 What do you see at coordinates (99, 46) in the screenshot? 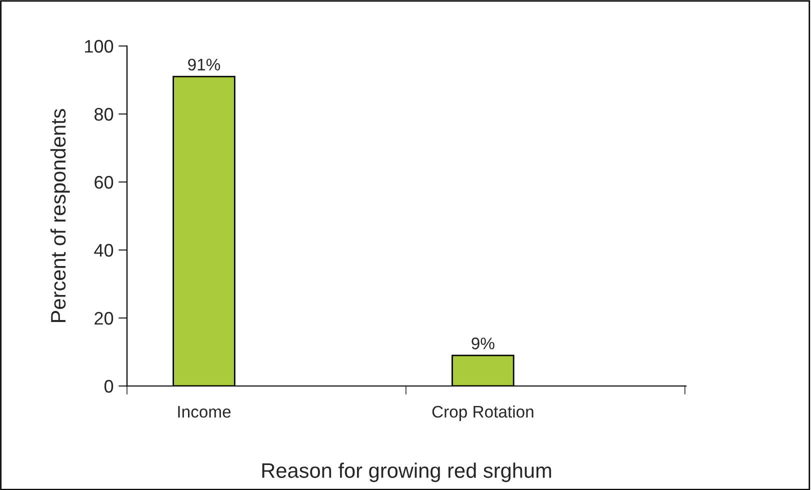
I see `y-tick-label: 100` at bounding box center [99, 46].